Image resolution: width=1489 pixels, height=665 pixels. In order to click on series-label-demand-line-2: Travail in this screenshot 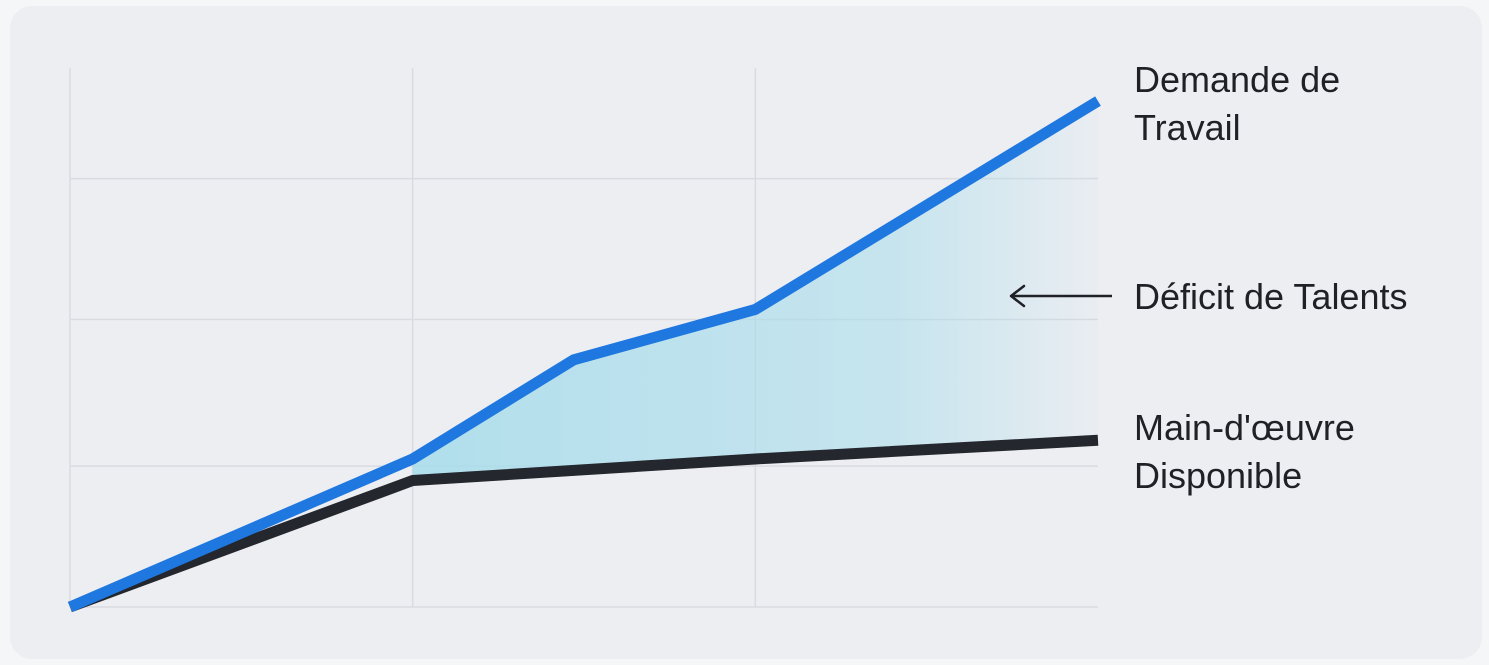, I will do `click(1187, 127)`.